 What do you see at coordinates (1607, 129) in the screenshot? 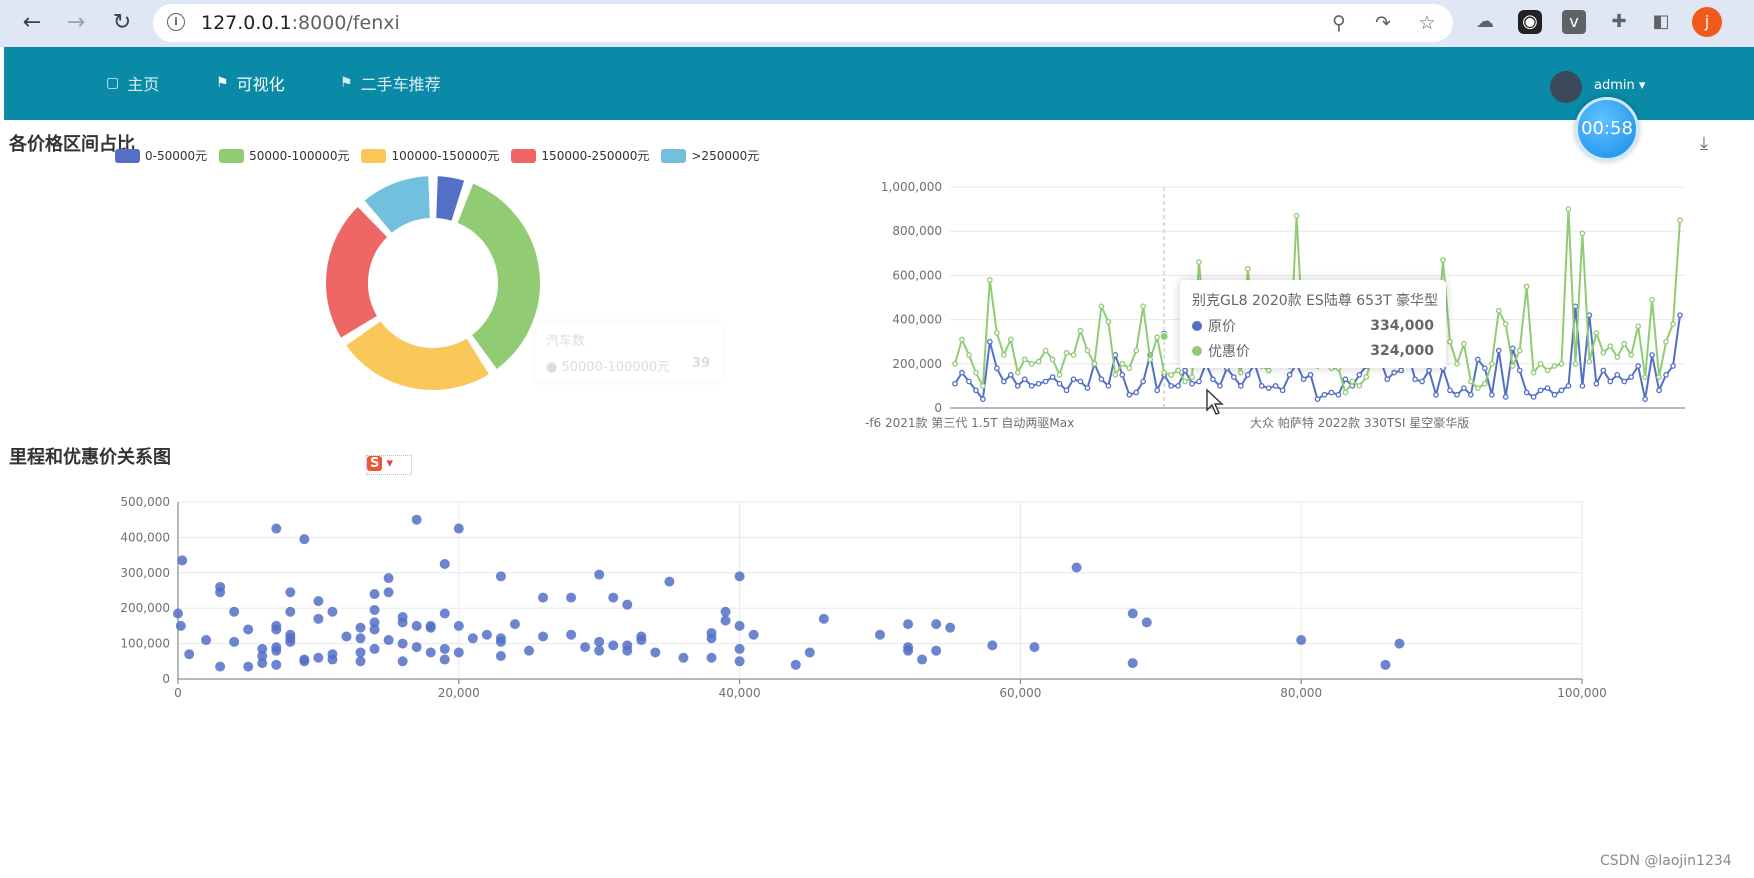
I see `timer-badge: 00:58` at bounding box center [1607, 129].